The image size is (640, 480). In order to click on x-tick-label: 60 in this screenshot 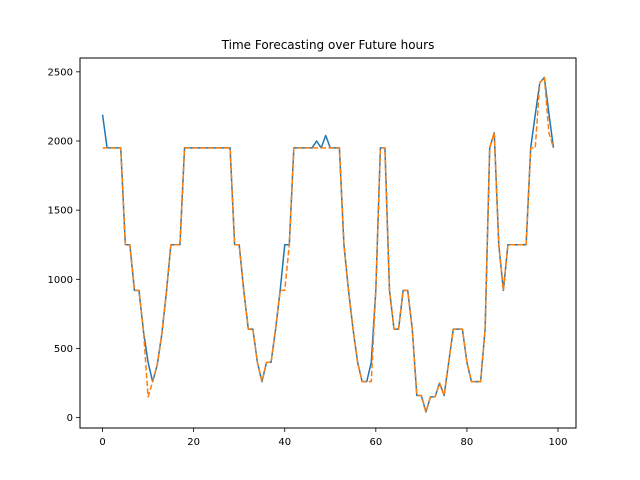, I will do `click(375, 442)`.